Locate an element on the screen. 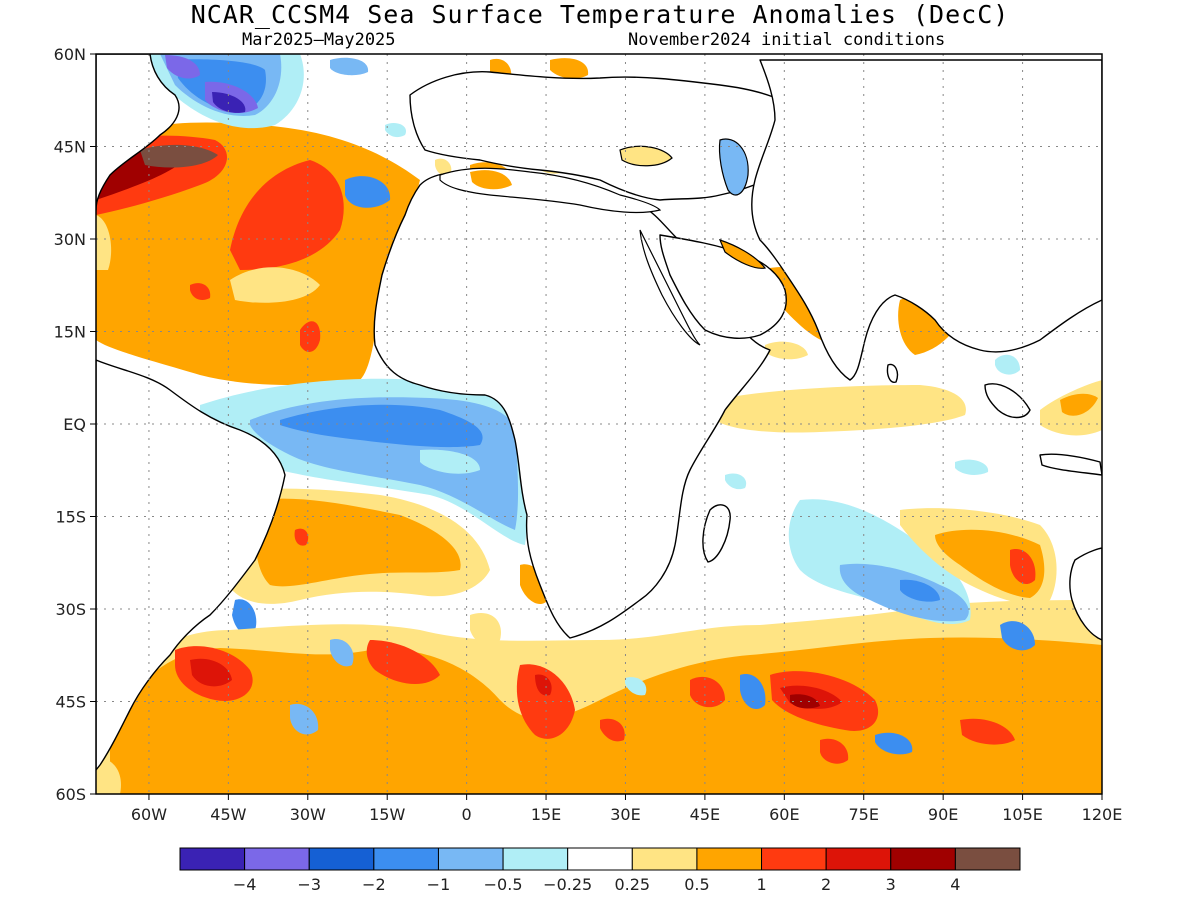  colorbar-label: 2 is located at coordinates (826, 884).